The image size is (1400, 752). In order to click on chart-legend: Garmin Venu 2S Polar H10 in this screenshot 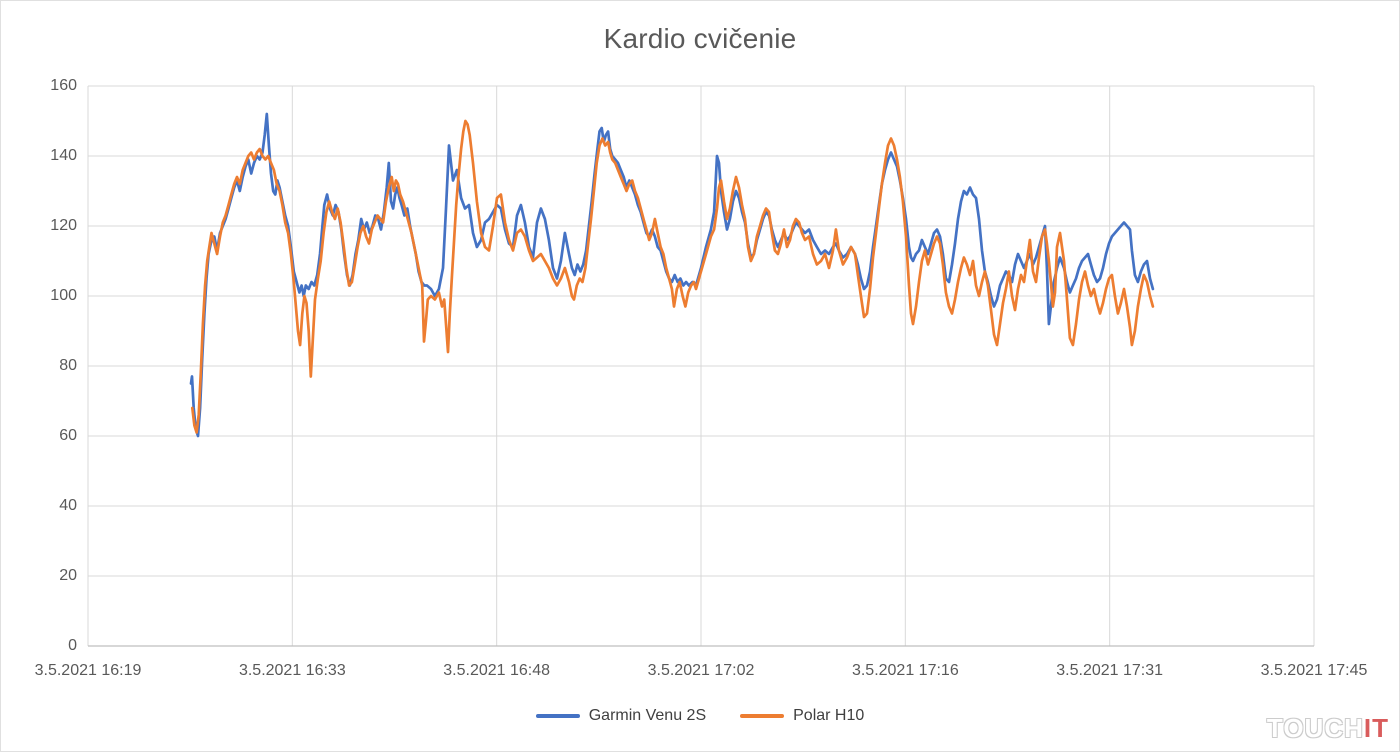, I will do `click(700, 716)`.